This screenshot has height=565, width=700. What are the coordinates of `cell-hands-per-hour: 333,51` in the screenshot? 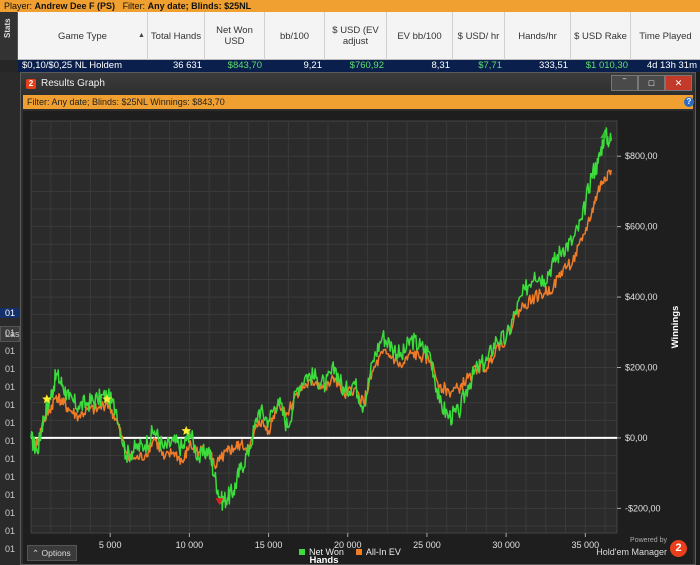 It's located at (553, 65).